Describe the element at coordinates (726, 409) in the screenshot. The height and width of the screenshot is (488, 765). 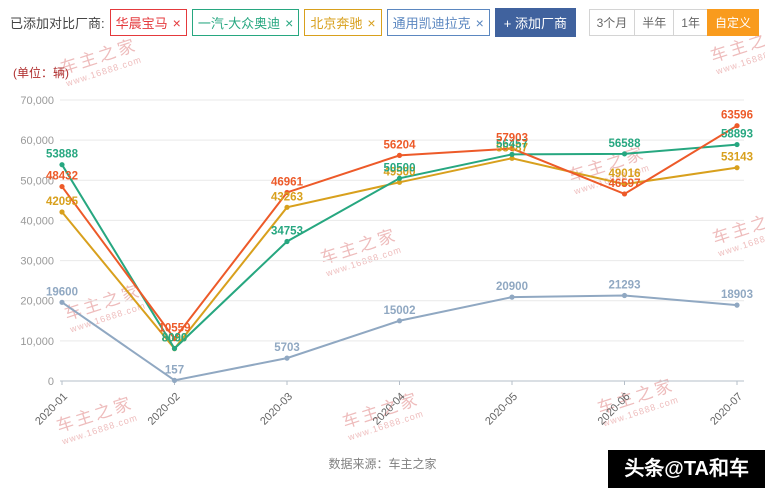
I see `svg-text: 2020-07` at that location.